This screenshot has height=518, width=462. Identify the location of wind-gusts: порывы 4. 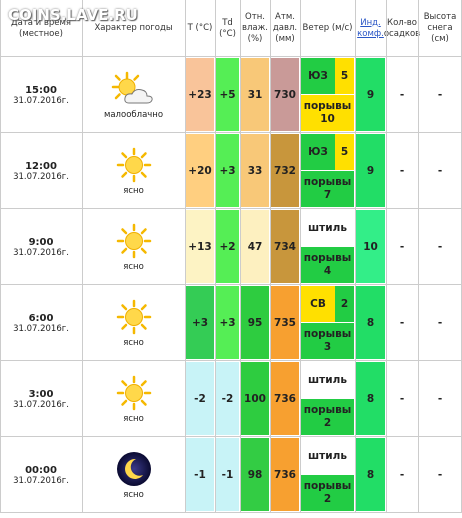
(327, 265).